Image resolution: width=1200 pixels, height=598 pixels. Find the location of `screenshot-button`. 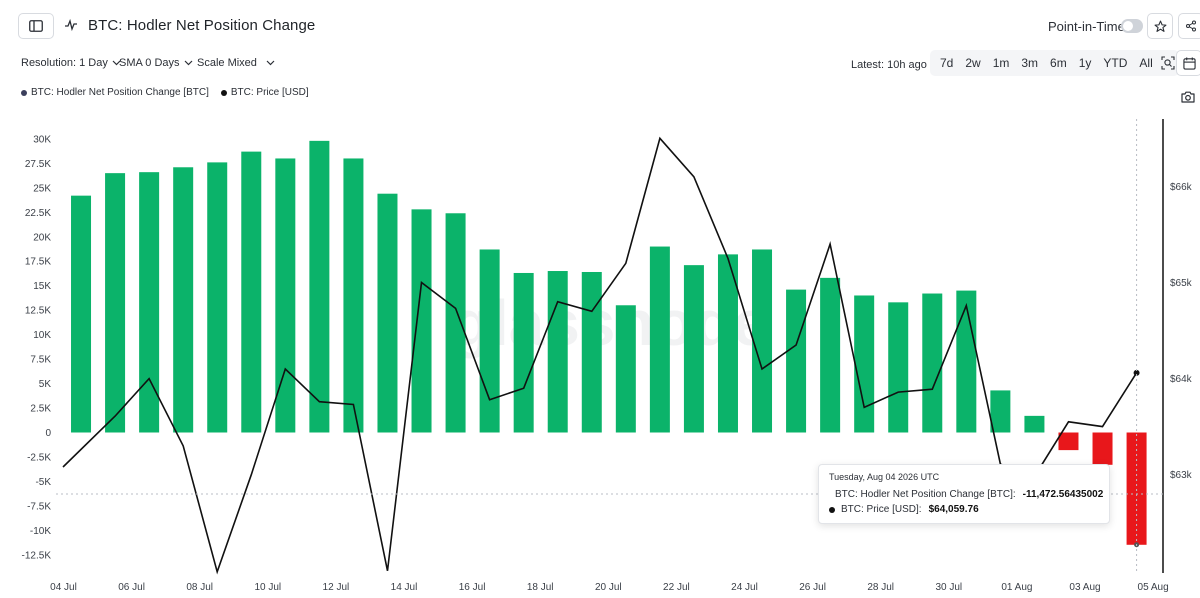

screenshot-button is located at coordinates (1188, 97).